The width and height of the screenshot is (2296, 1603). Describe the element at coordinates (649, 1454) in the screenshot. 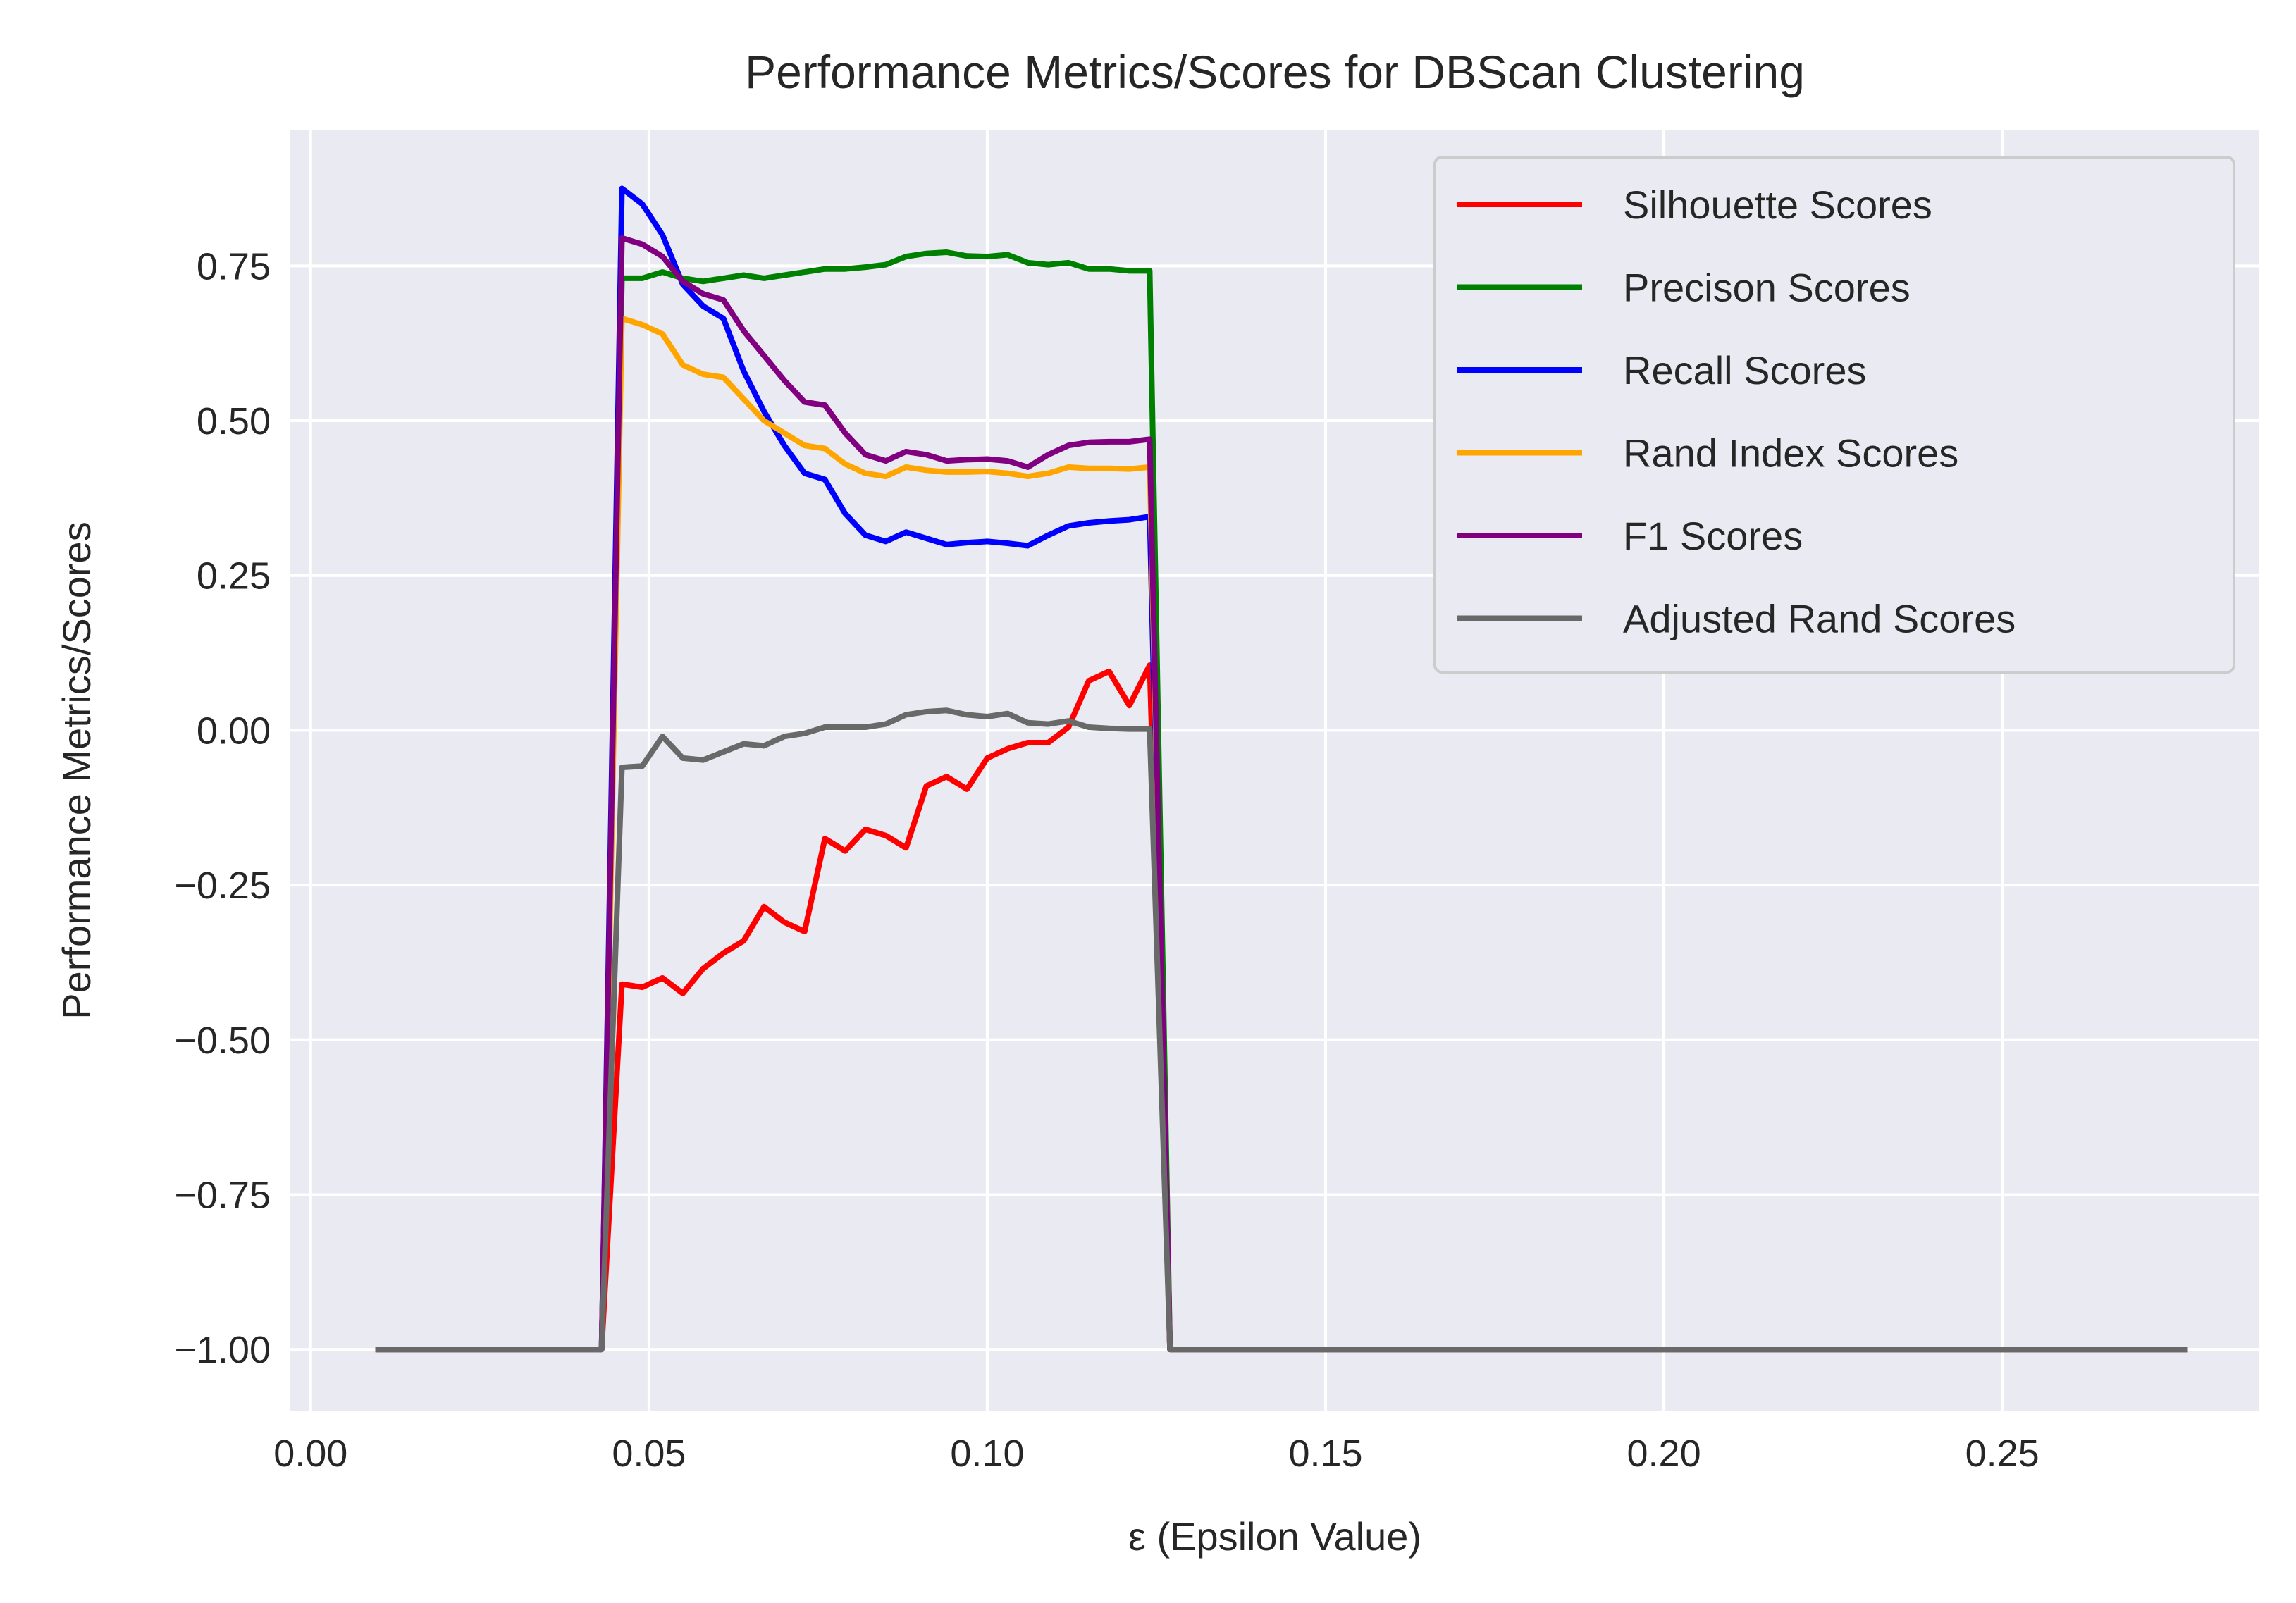

I see `x-tick-label: 0.05` at that location.